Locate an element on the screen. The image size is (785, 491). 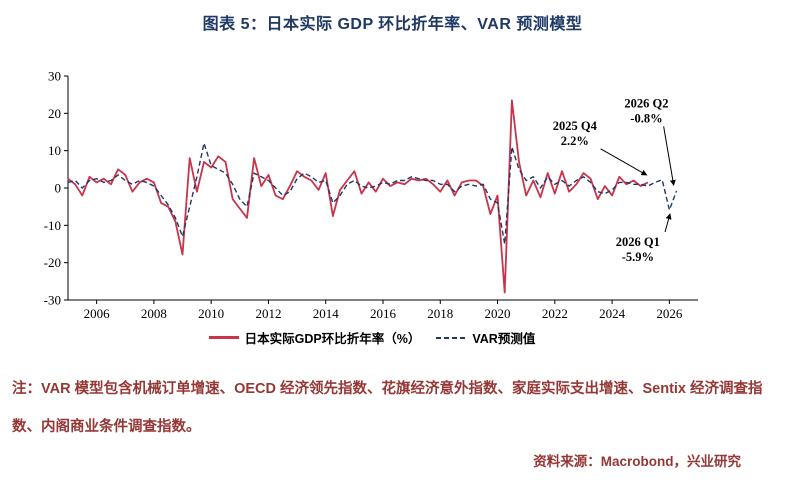
svg-text: 10 is located at coordinates (54, 150).